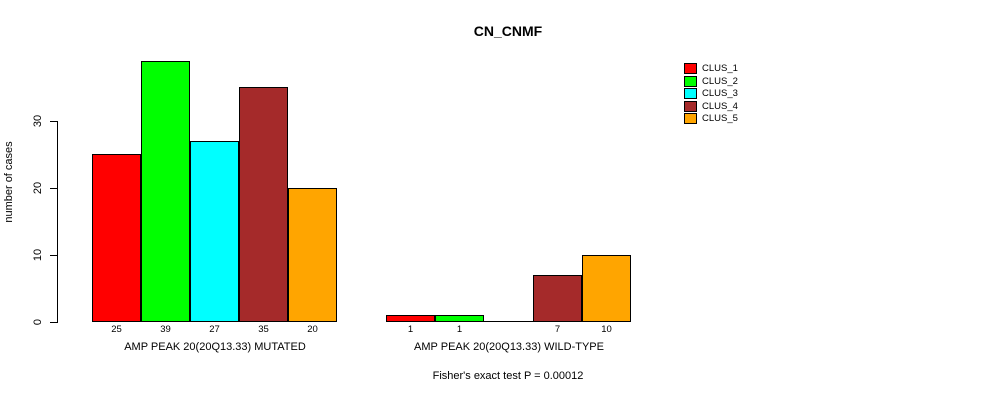  I want to click on legend-label: CLUS_5, so click(720, 118).